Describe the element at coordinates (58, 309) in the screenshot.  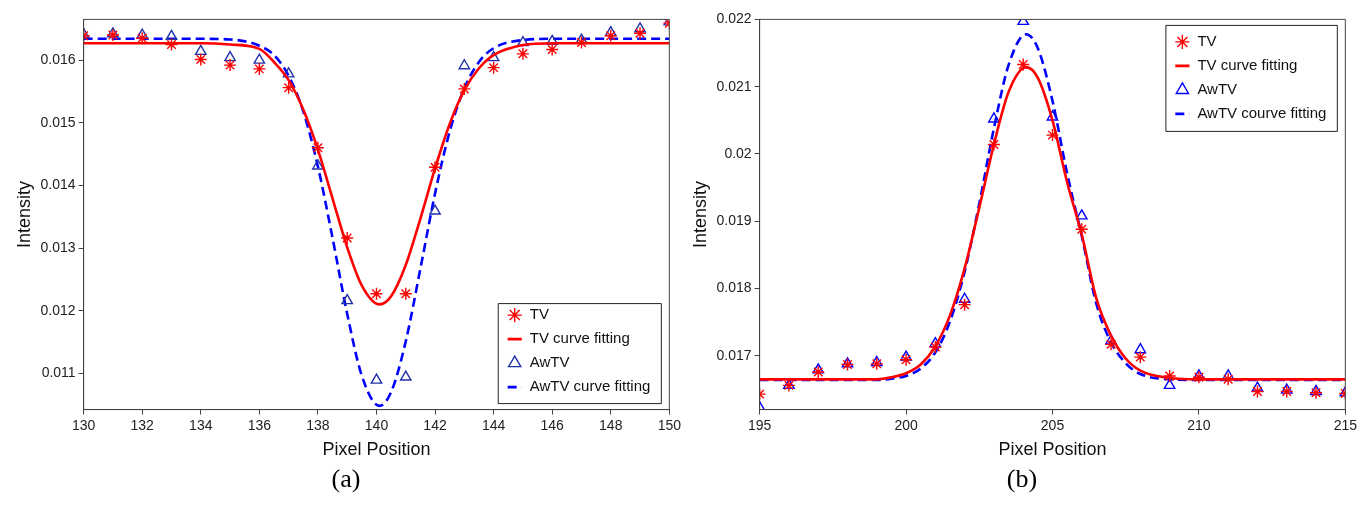
I see `y-tick-label: 0.012` at that location.